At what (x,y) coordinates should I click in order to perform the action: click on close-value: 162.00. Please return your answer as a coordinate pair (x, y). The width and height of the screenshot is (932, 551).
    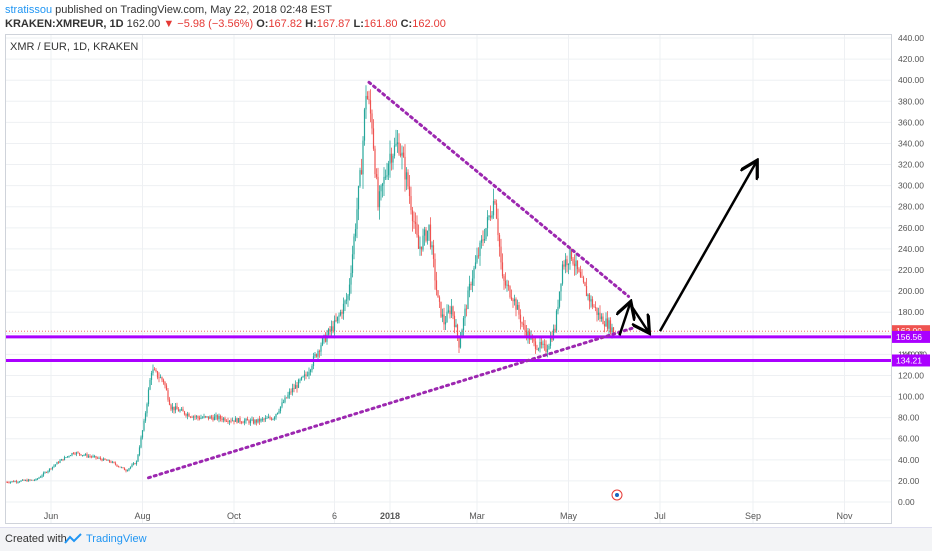
    Looking at the image, I should click on (429, 24).